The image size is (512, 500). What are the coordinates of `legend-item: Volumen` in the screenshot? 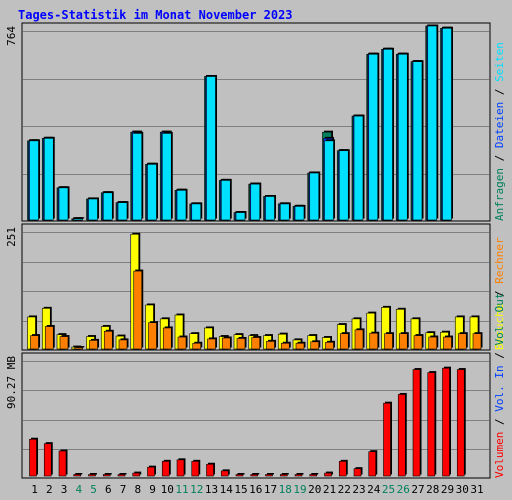 It's located at (499, 455).